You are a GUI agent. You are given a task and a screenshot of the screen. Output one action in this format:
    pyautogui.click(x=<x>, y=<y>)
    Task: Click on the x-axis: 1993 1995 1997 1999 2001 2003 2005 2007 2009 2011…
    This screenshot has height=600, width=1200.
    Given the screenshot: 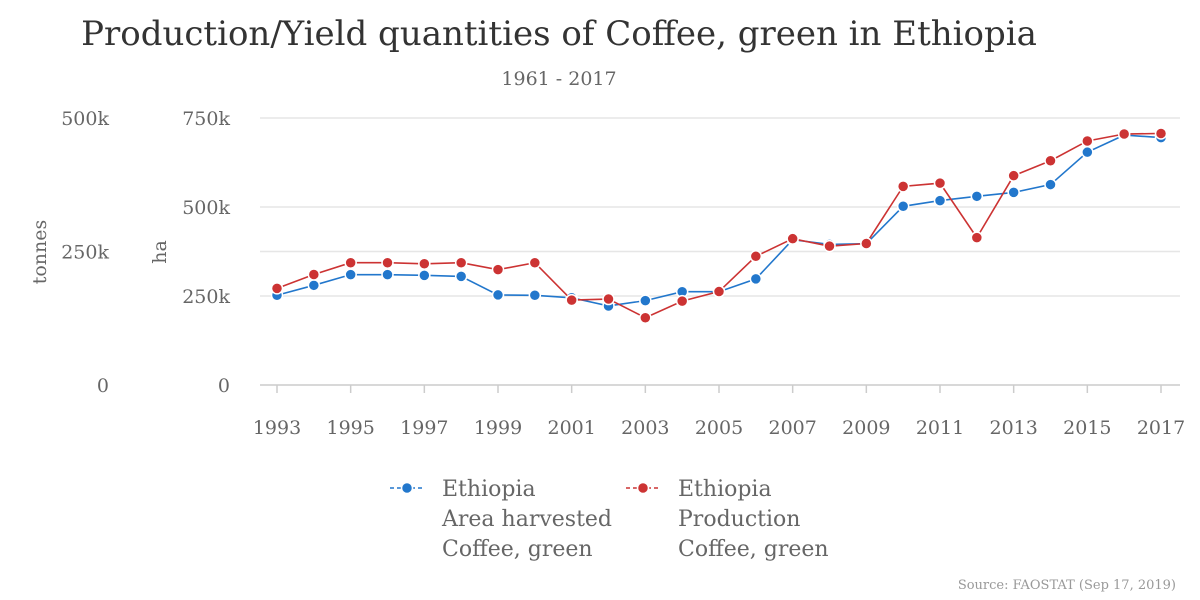 What is the action you would take?
    pyautogui.click(x=719, y=412)
    